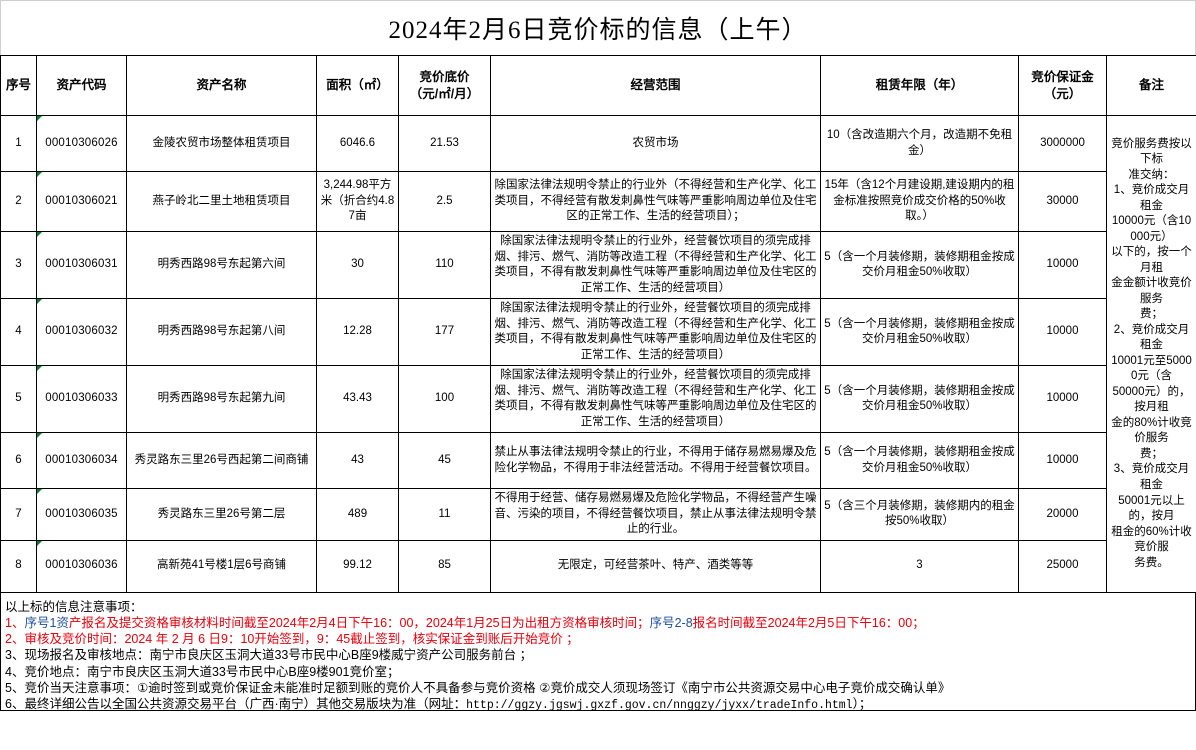 Image resolution: width=1196 pixels, height=750 pixels. Describe the element at coordinates (444, 332) in the screenshot. I see `cell-price: 177` at that location.